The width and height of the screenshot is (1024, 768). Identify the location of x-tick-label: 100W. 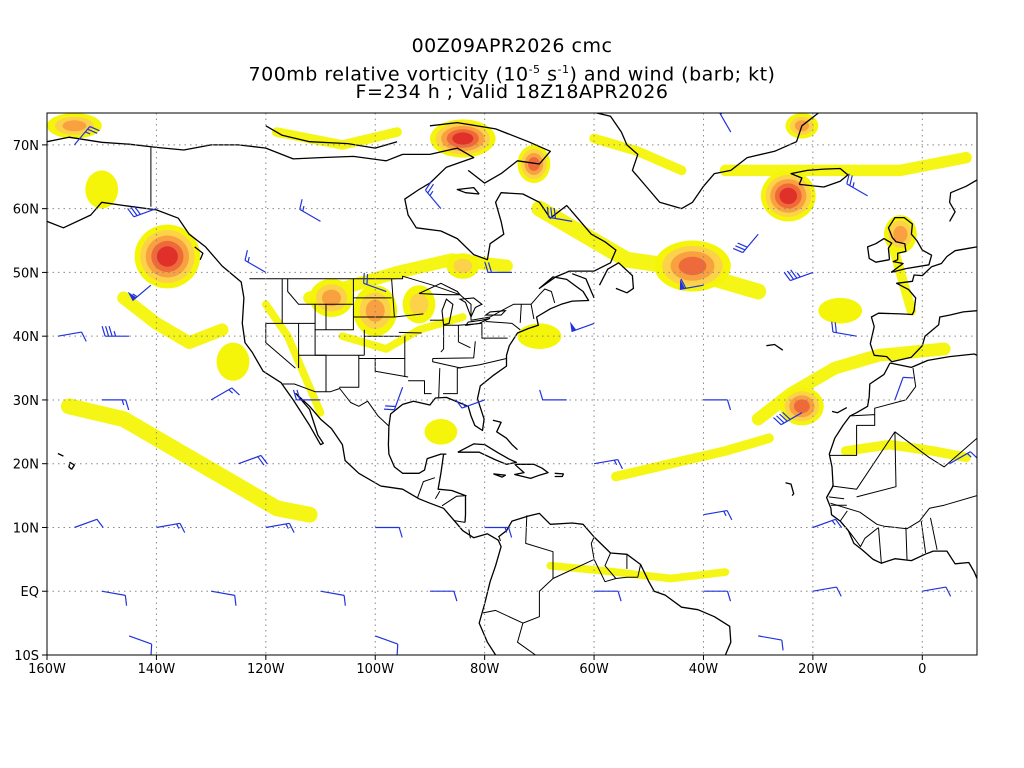
(375, 669).